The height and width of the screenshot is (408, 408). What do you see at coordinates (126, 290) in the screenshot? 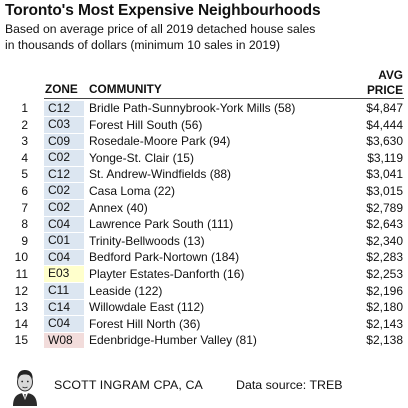
I see `community-cell: Leaside (122)` at bounding box center [126, 290].